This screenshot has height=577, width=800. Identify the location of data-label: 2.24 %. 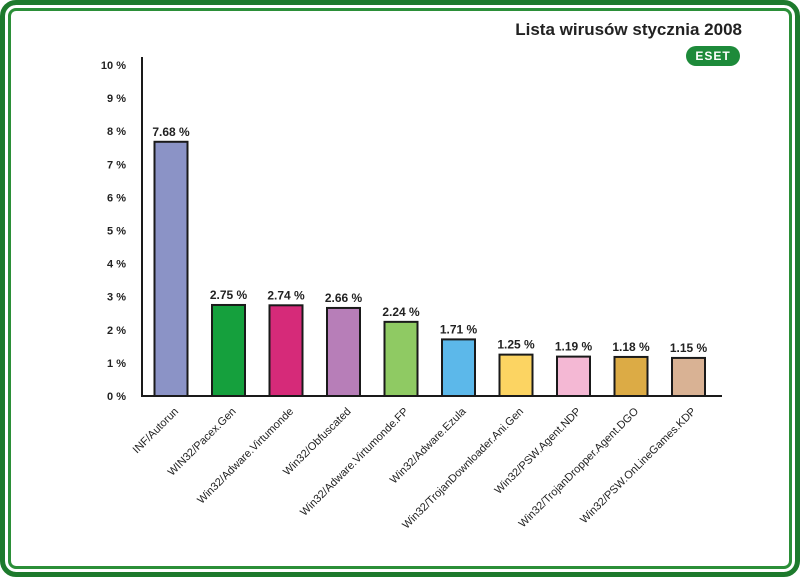
(401, 312).